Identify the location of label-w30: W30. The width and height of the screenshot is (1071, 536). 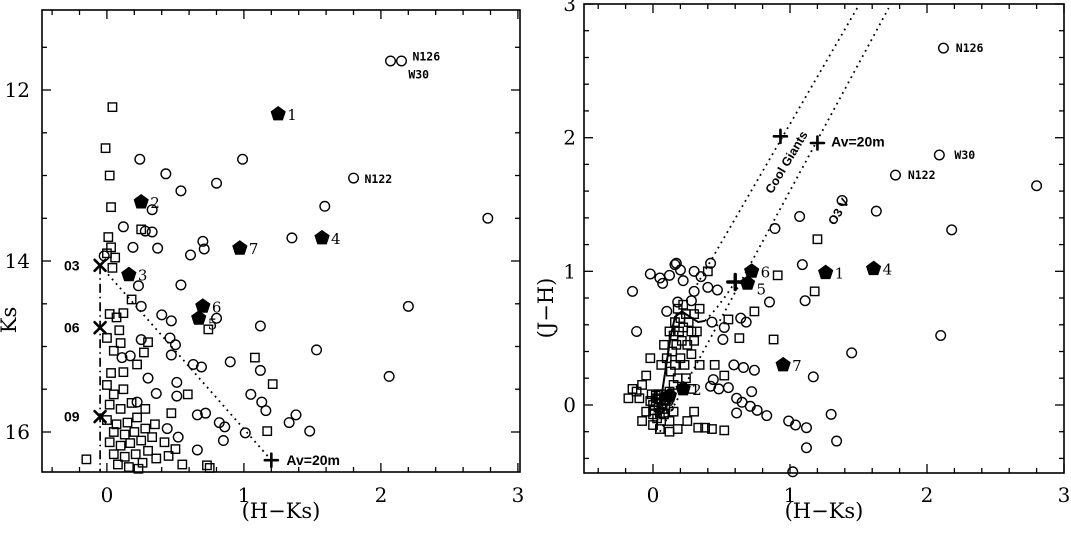
(964, 155).